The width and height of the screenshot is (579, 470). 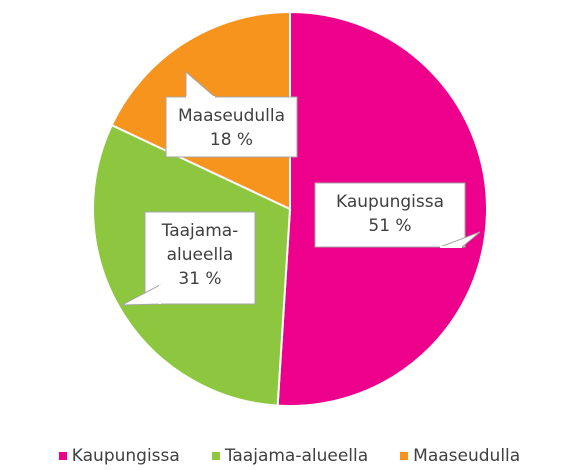 I want to click on legend-item: Kaupungissa, so click(x=119, y=456).